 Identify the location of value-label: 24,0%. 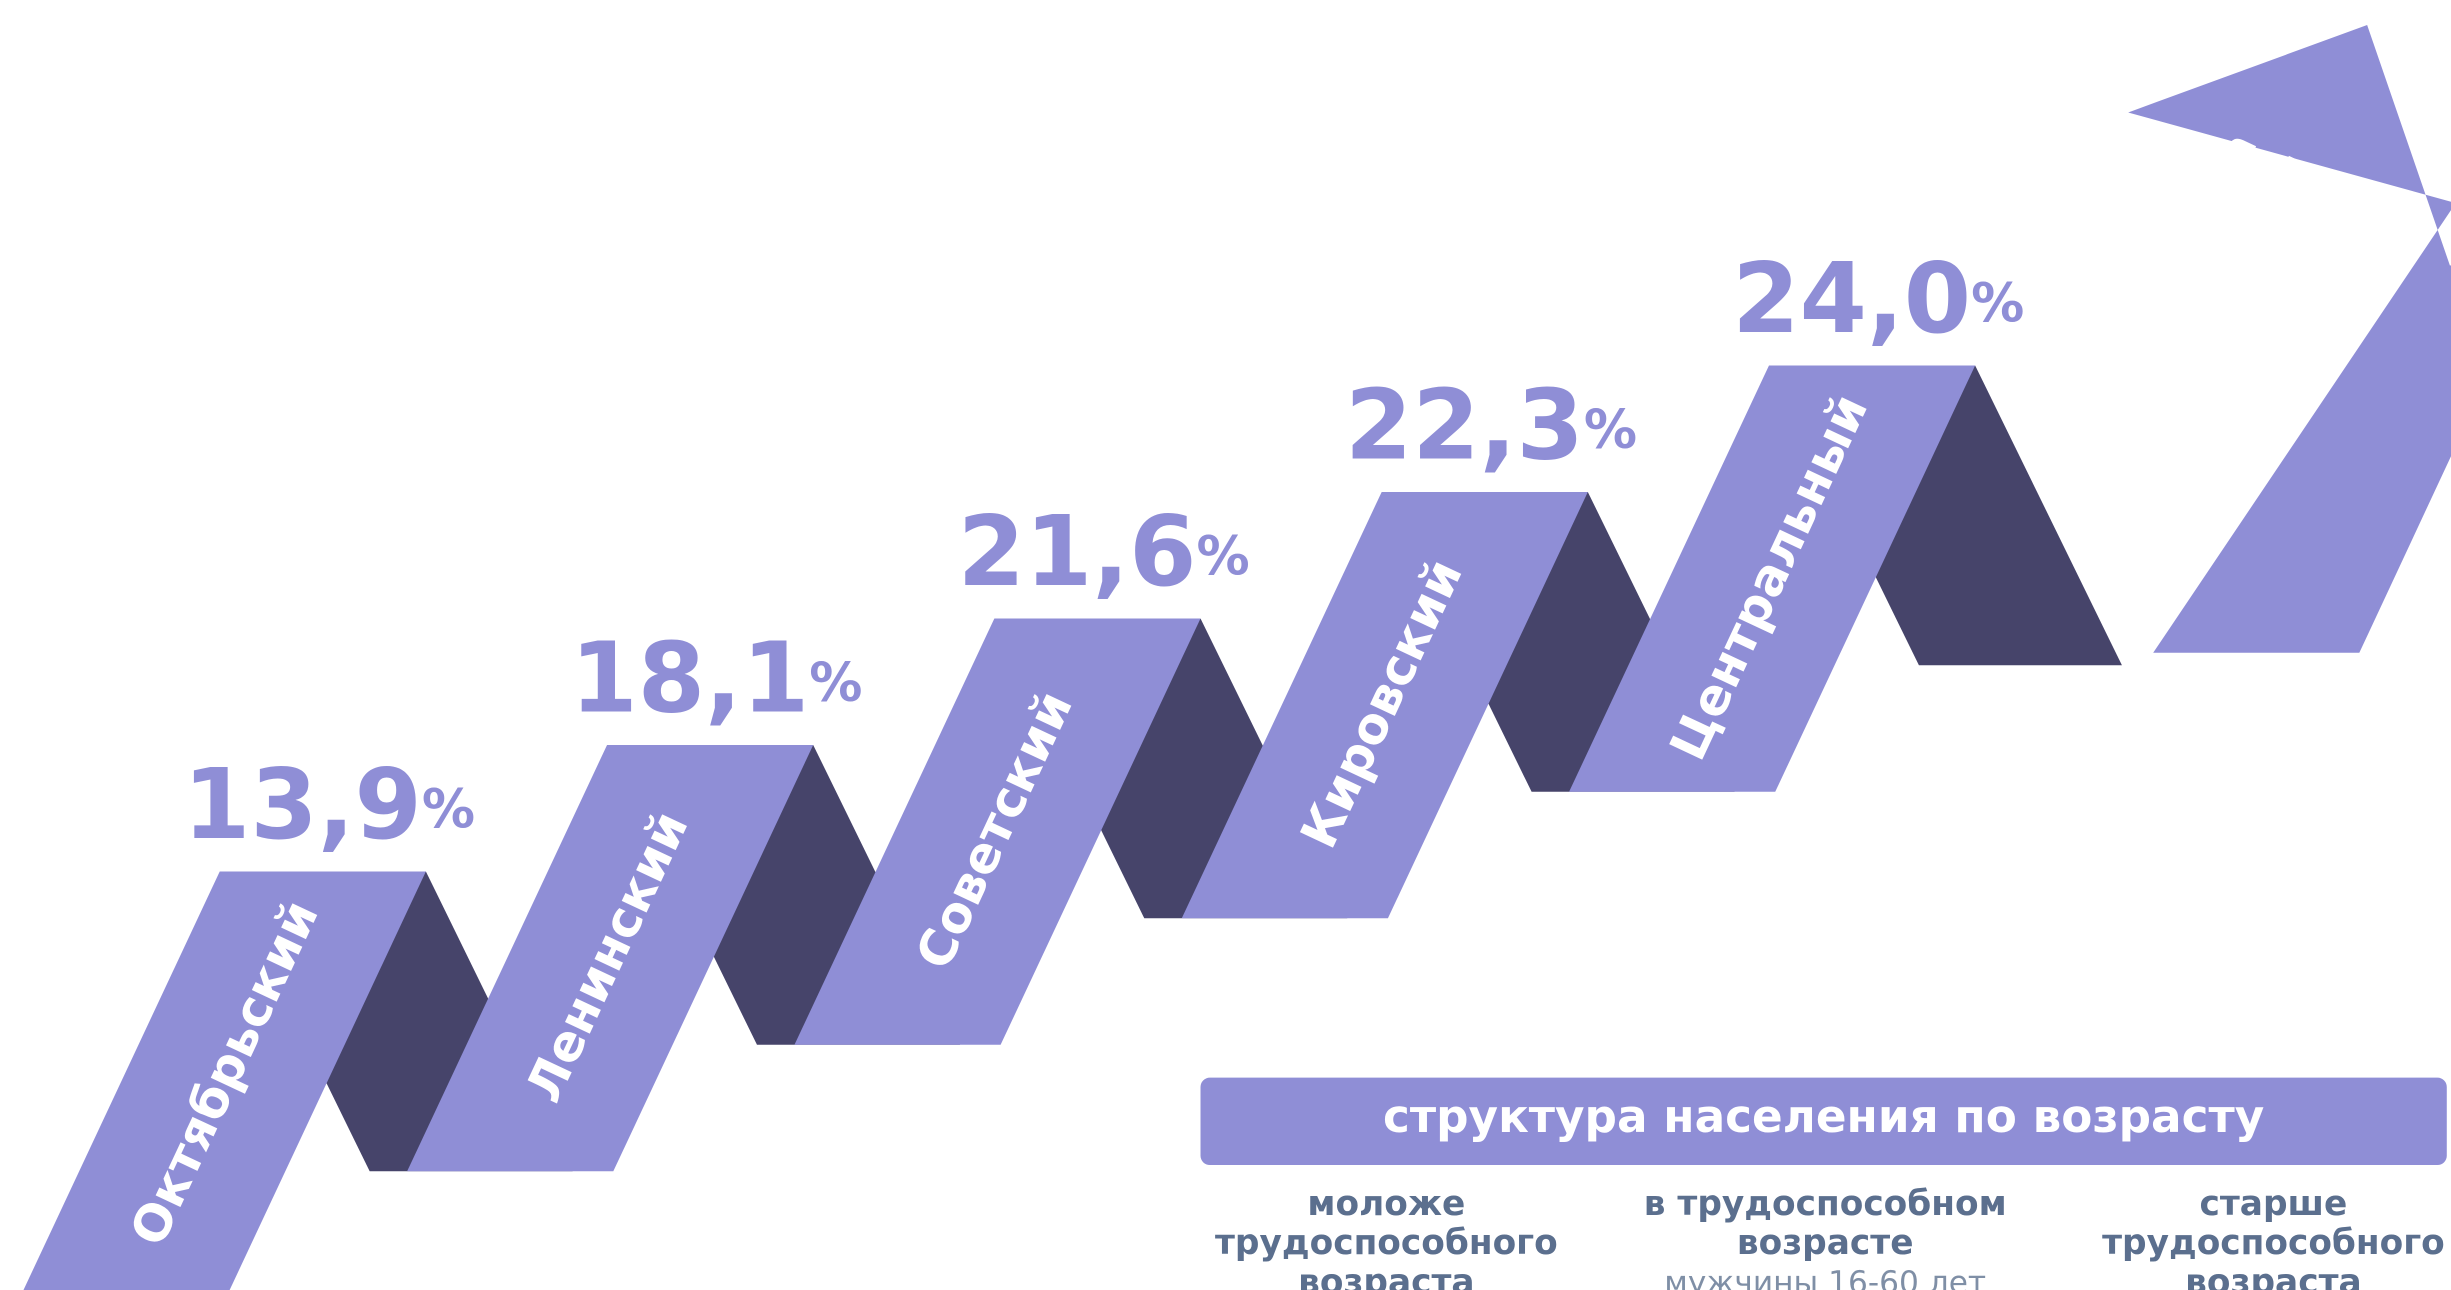
(1878, 298).